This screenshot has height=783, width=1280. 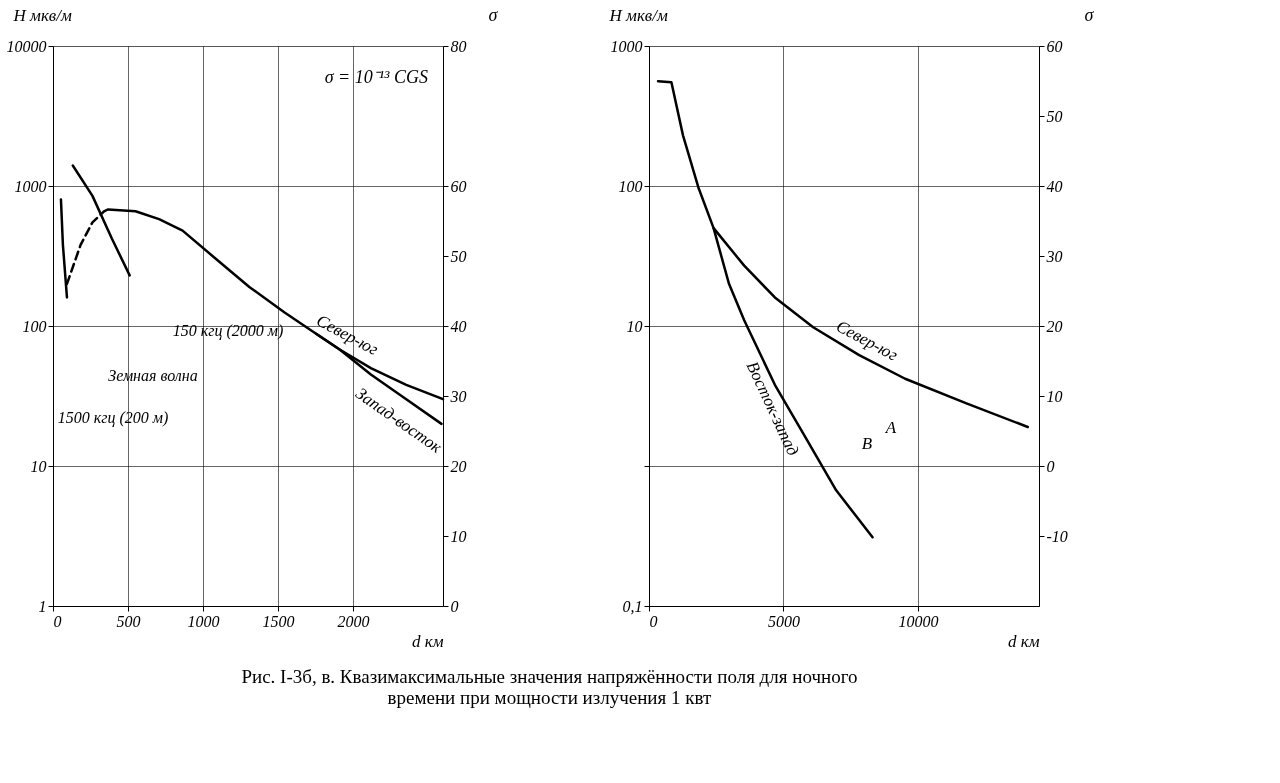 What do you see at coordinates (632, 606) in the screenshot?
I see `y-tick-label: 0,1` at bounding box center [632, 606].